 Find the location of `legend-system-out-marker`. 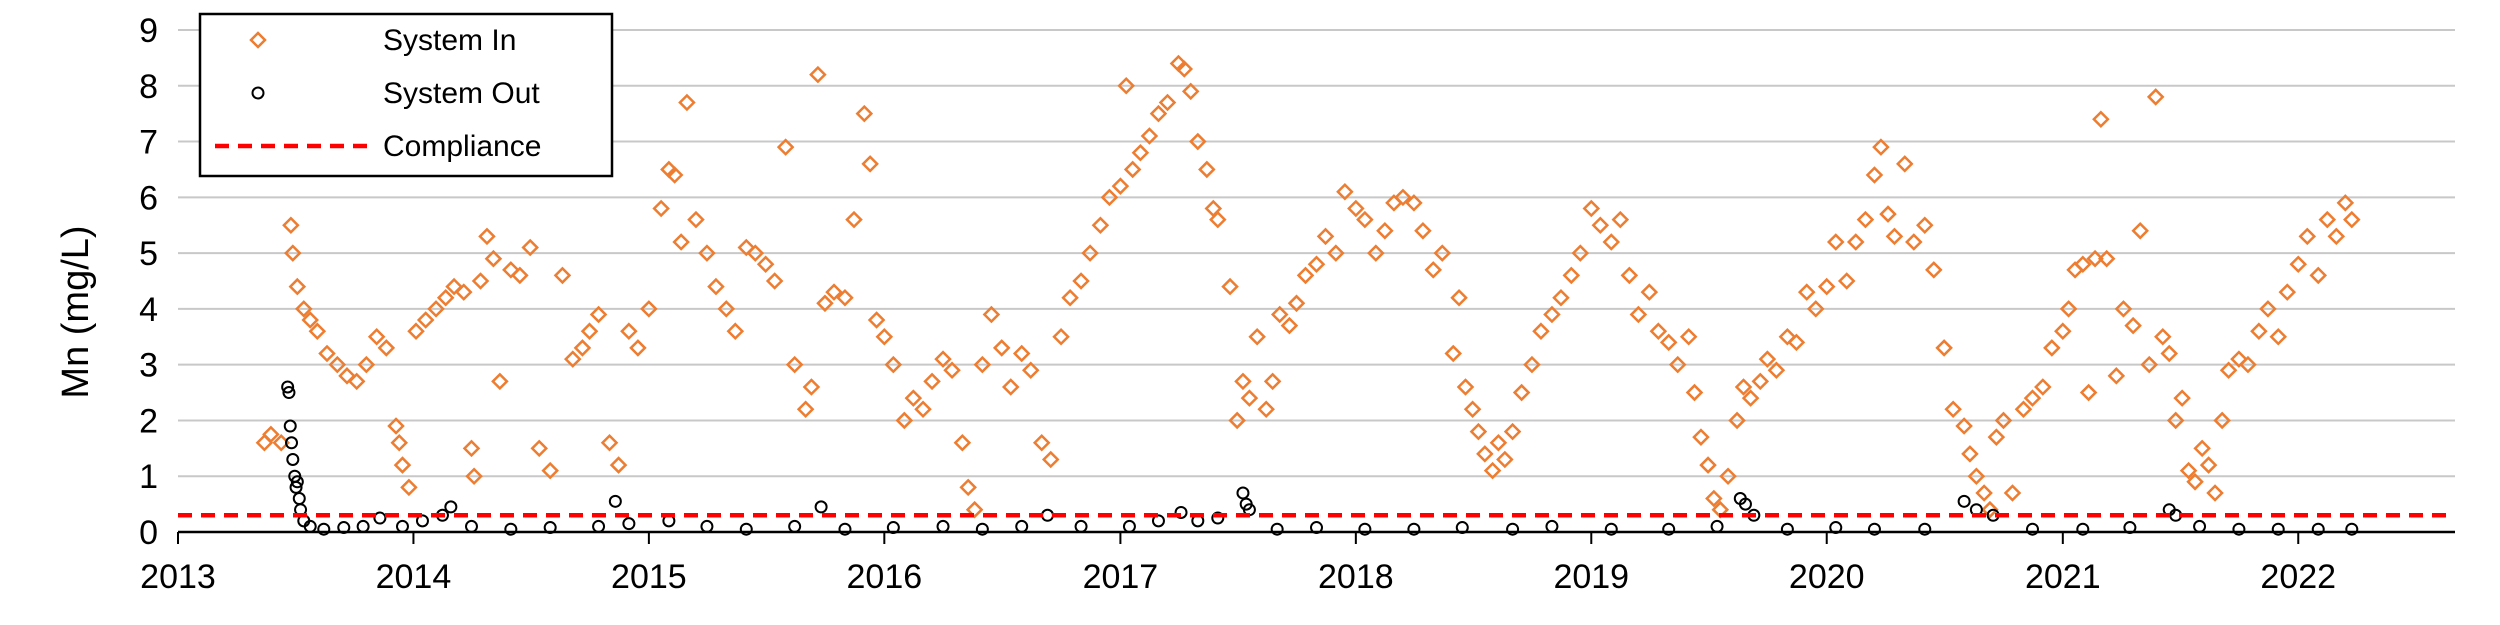

legend-system-out-marker is located at coordinates (258, 93).